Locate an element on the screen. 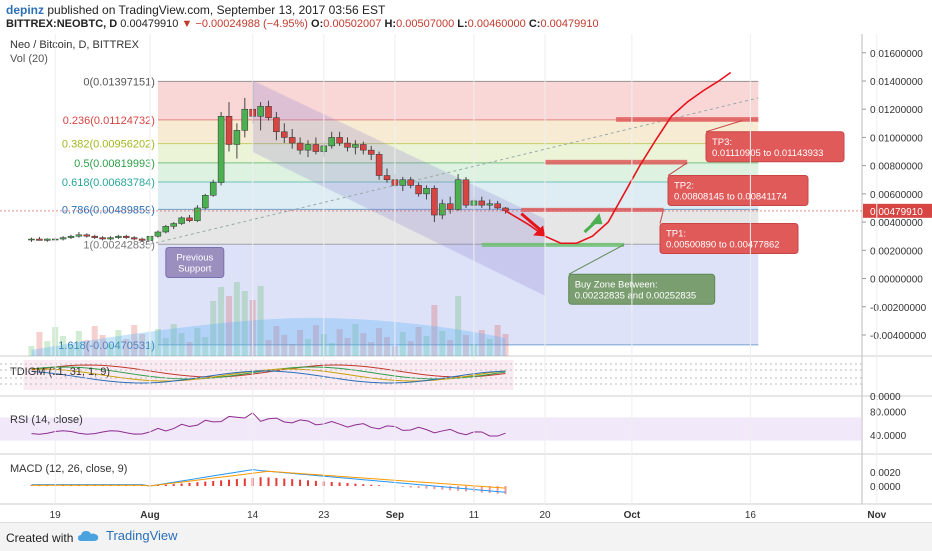 This screenshot has height=551, width=932. price-tick-label: 0.00800000 is located at coordinates (896, 167).